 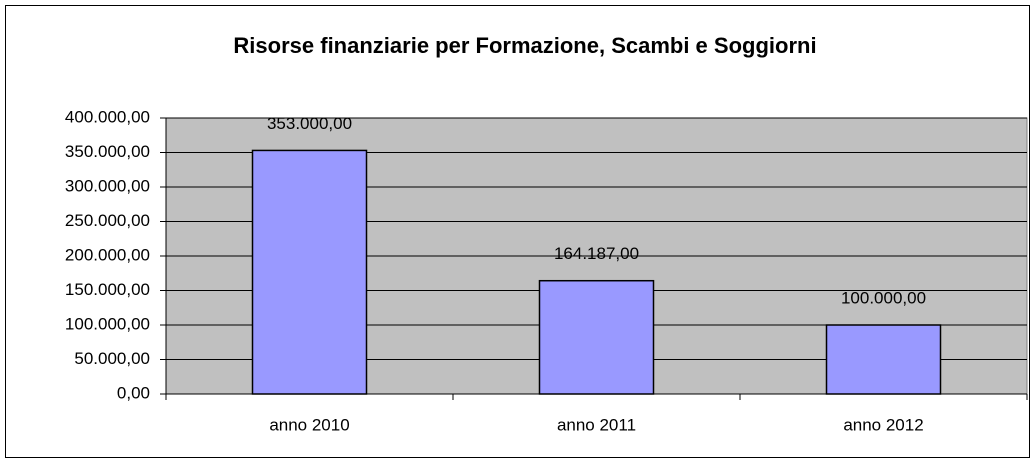 I want to click on data-label: 164.187,00, so click(x=596, y=253).